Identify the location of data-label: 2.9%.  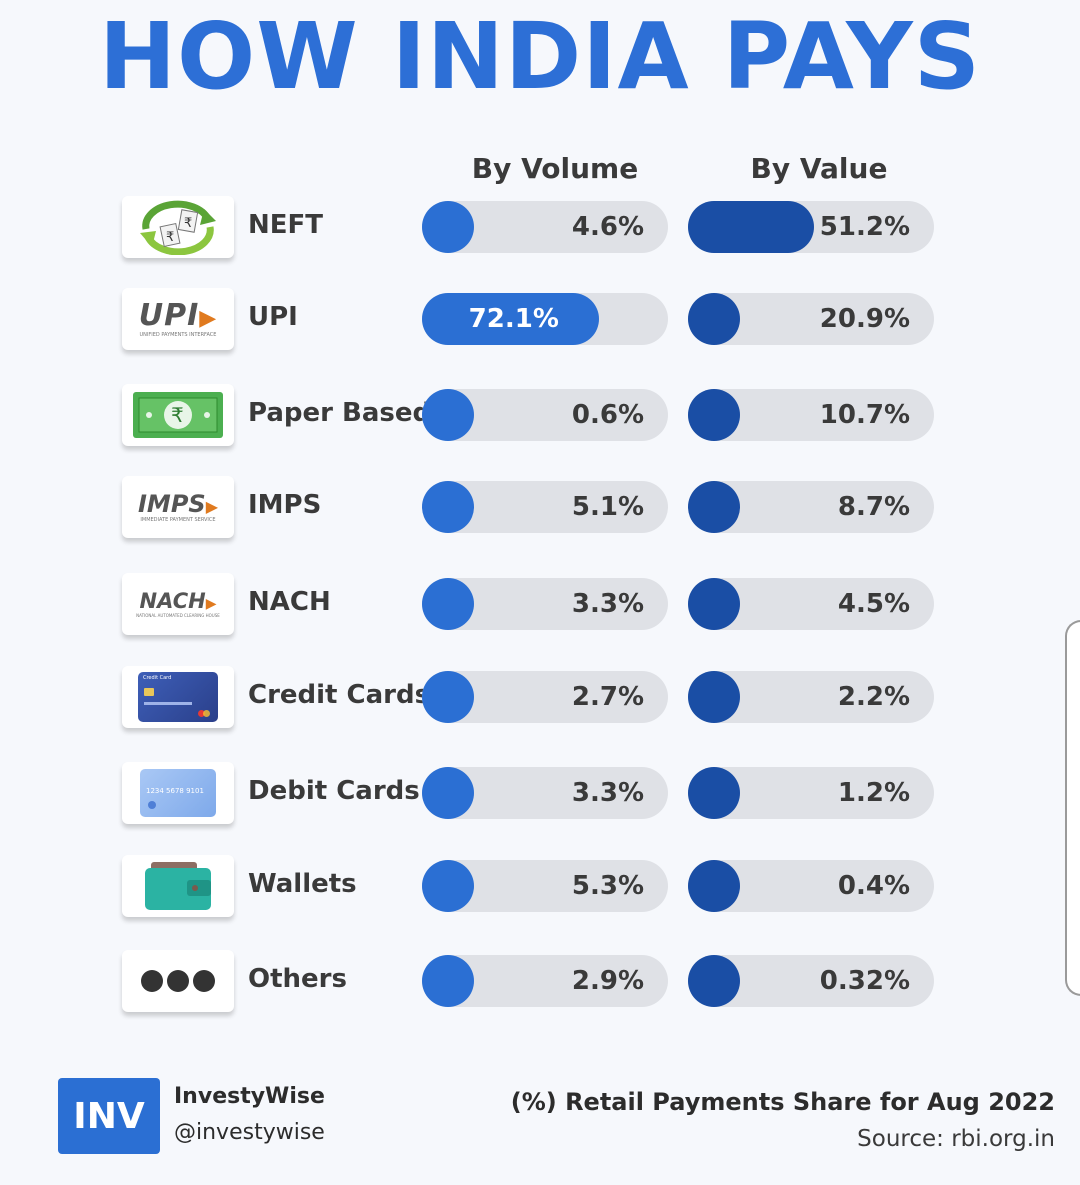
(607, 981).